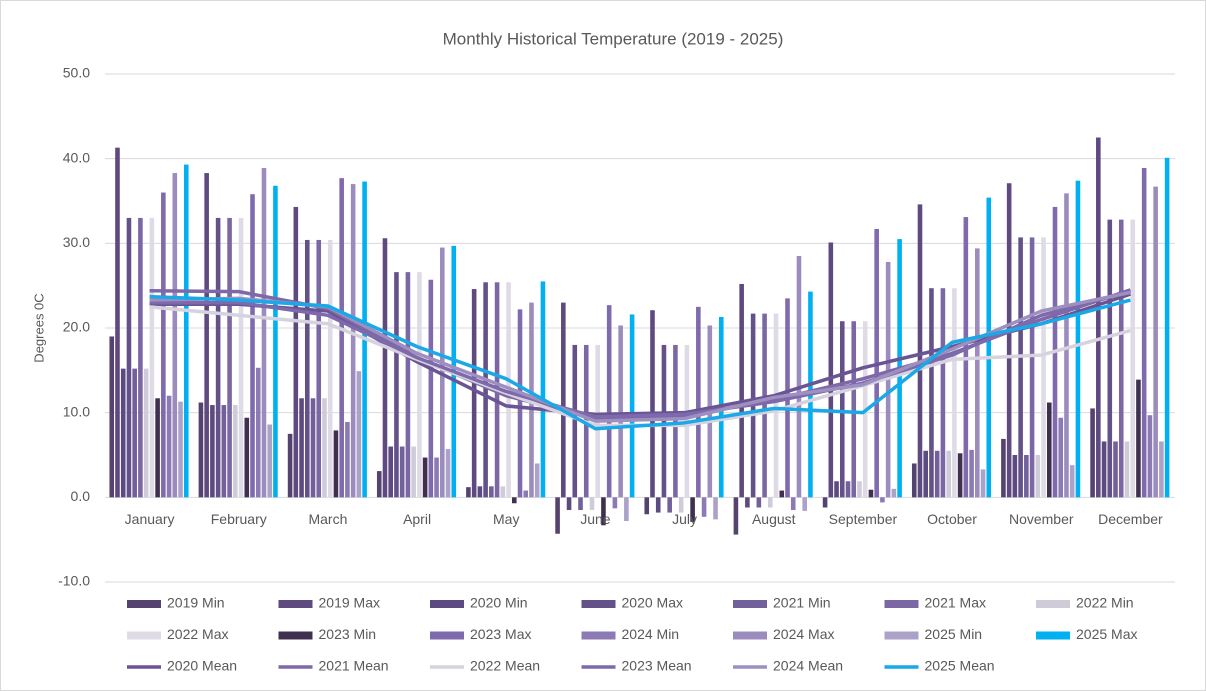 The width and height of the screenshot is (1206, 691). Describe the element at coordinates (1106, 634) in the screenshot. I see `legend-label: 2025 Max` at that location.